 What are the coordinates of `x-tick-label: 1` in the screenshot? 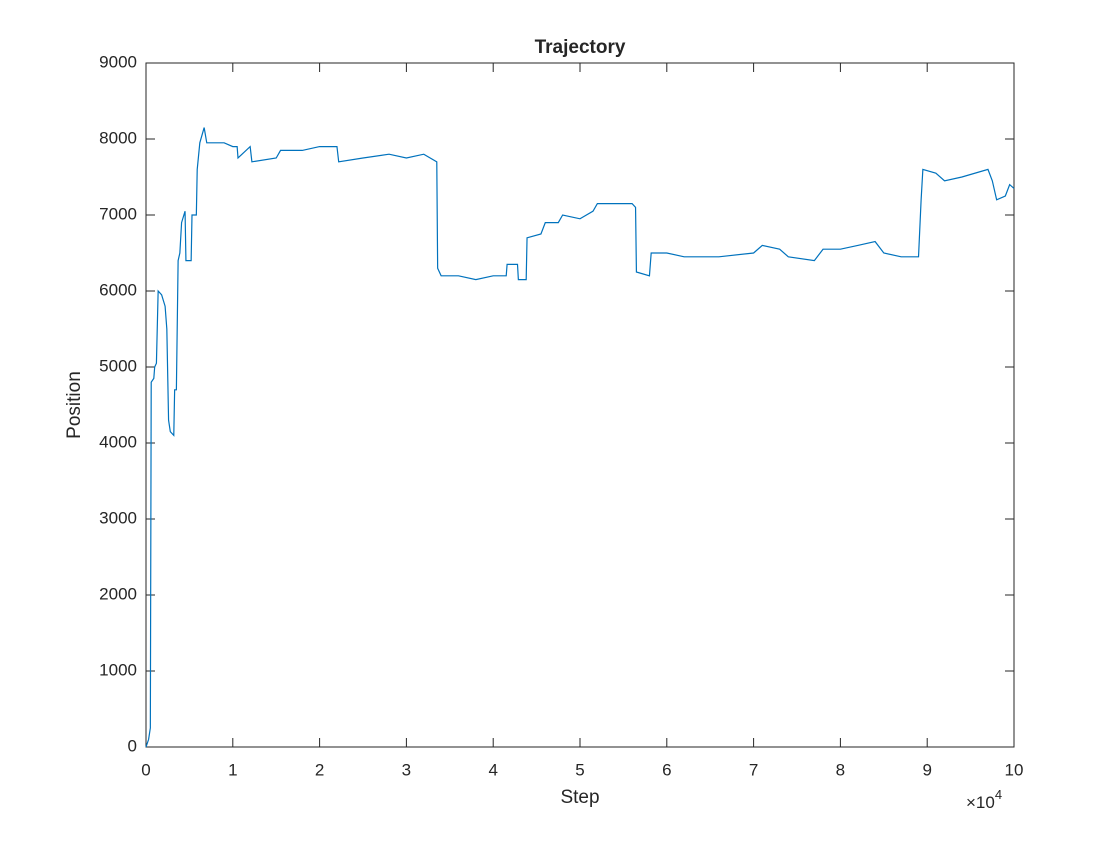 It's located at (232, 769).